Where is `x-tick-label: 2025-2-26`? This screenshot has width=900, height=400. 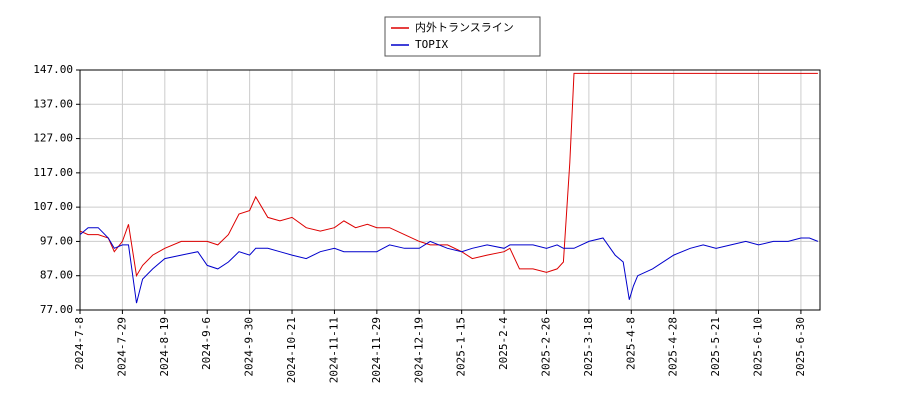 x-tick-label: 2025-2-26 is located at coordinates (545, 347).